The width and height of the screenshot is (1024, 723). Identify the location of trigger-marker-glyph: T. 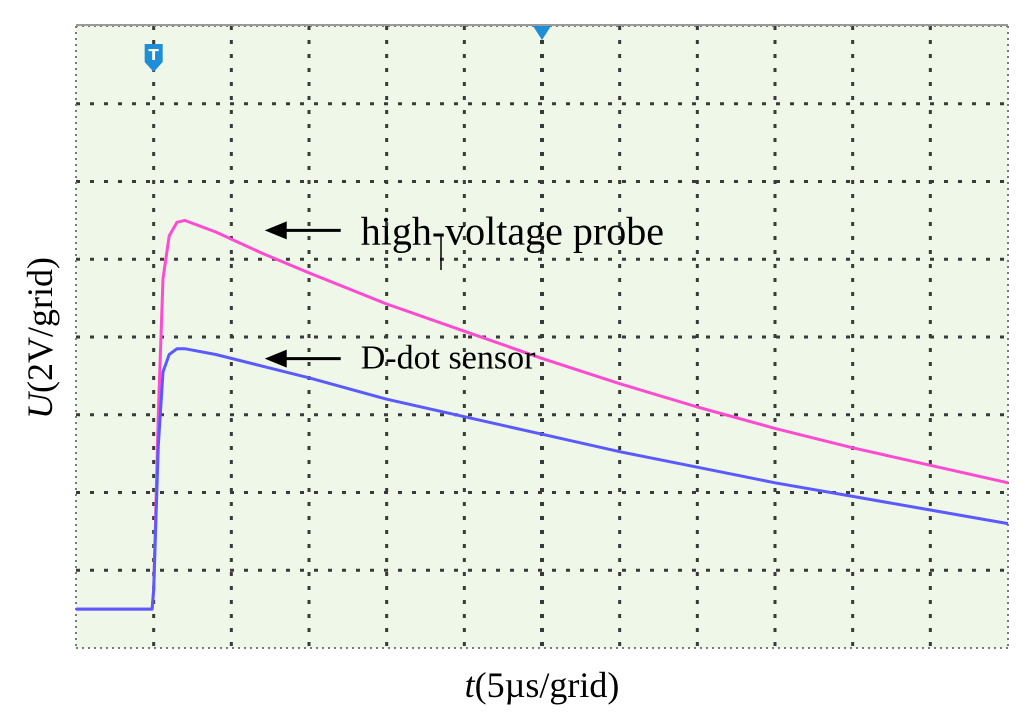
(154, 55).